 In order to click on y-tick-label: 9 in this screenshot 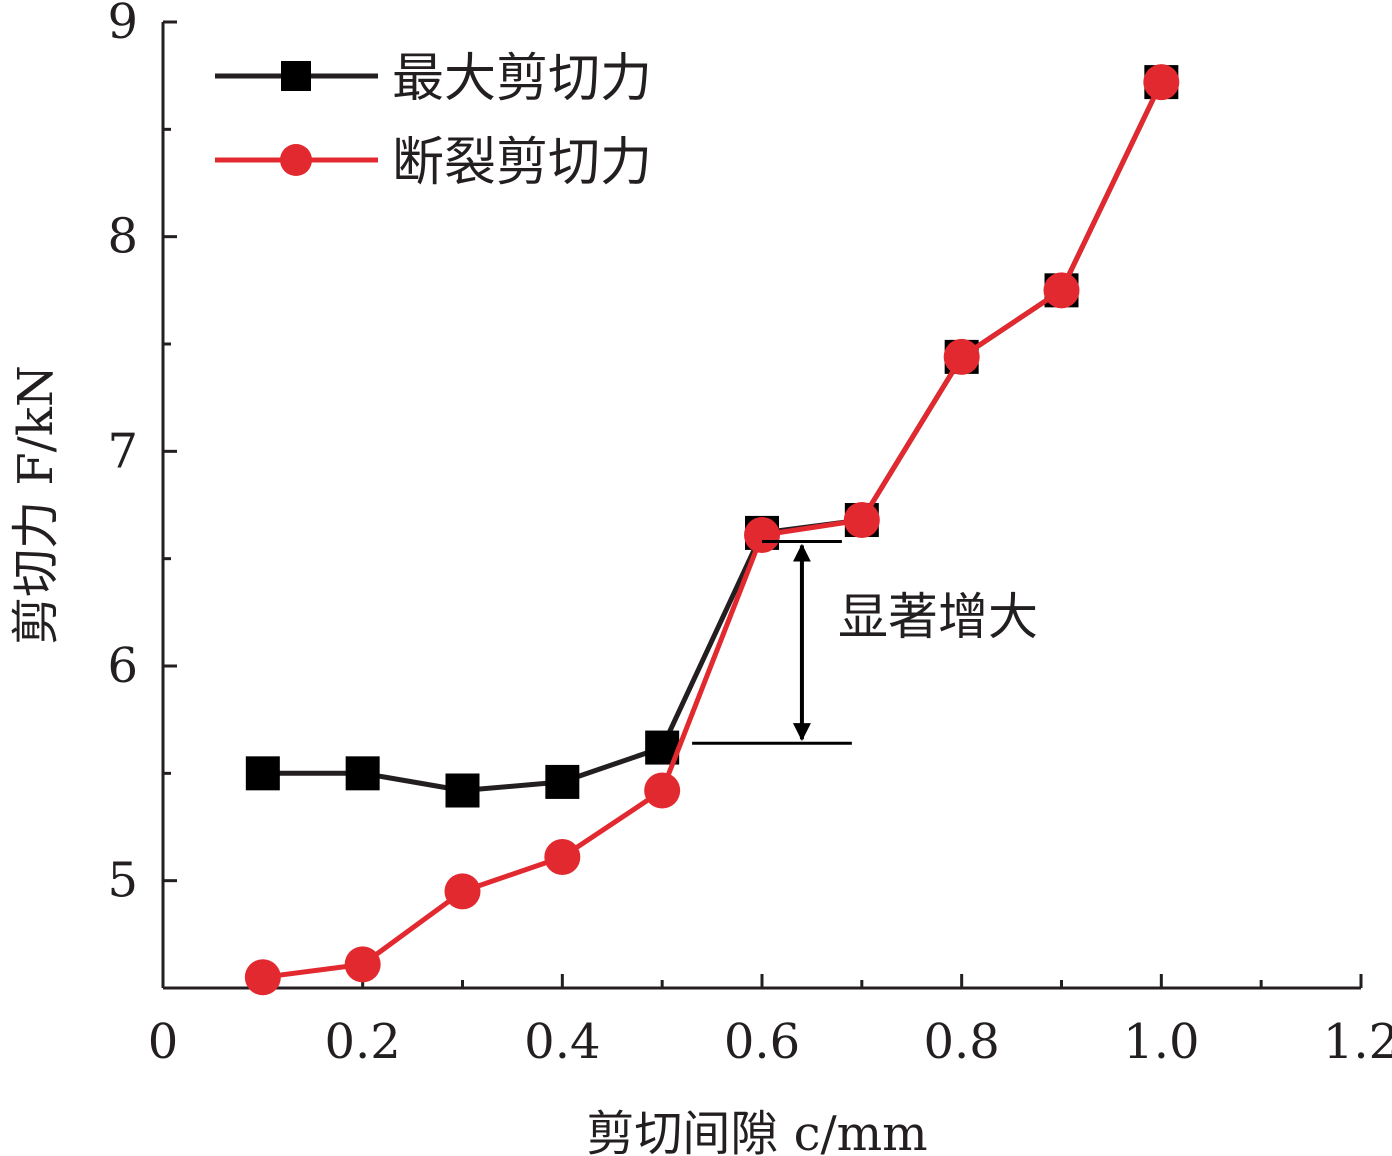, I will do `click(122, 25)`.